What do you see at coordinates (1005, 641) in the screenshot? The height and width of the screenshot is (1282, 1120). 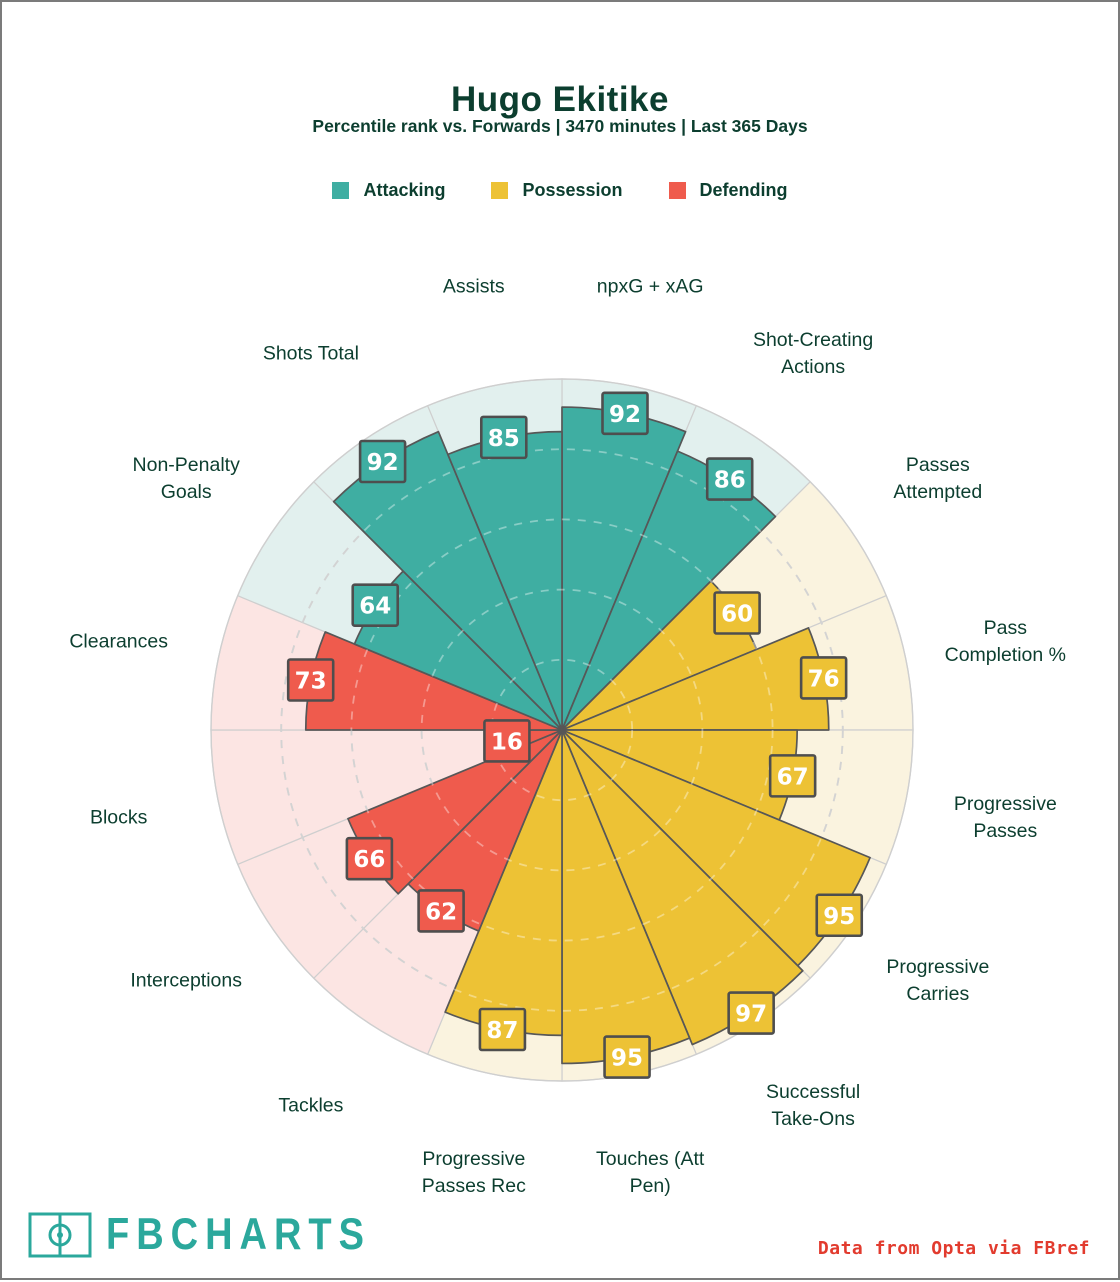 I see `category-label: Pass Completion %` at bounding box center [1005, 641].